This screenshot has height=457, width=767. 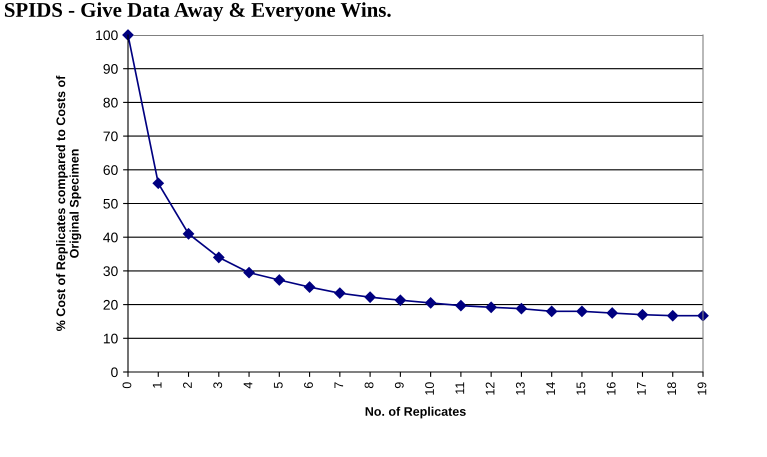 I want to click on x-tick-label: 9, so click(x=399, y=385).